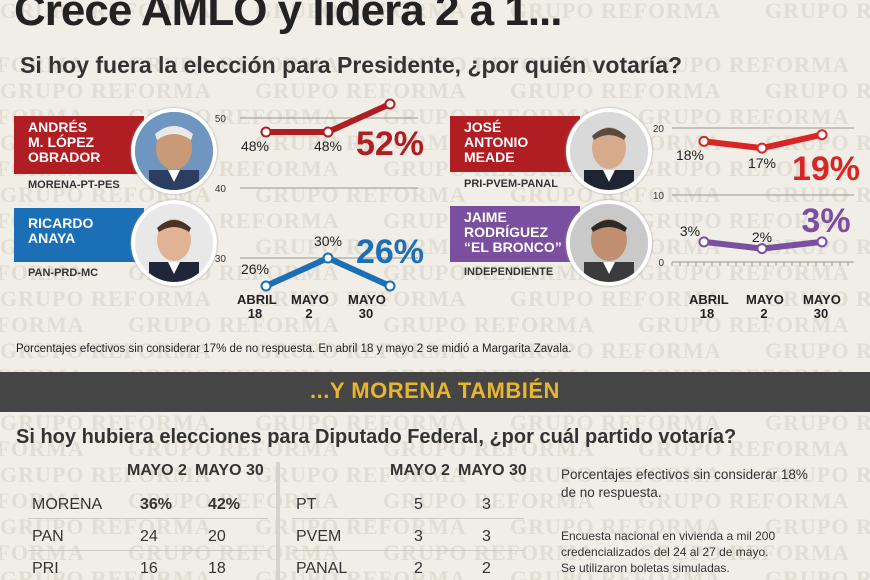  What do you see at coordinates (79, 235) in the screenshot?
I see `candidate-box-anaya: RICARDO ANAYA` at bounding box center [79, 235].